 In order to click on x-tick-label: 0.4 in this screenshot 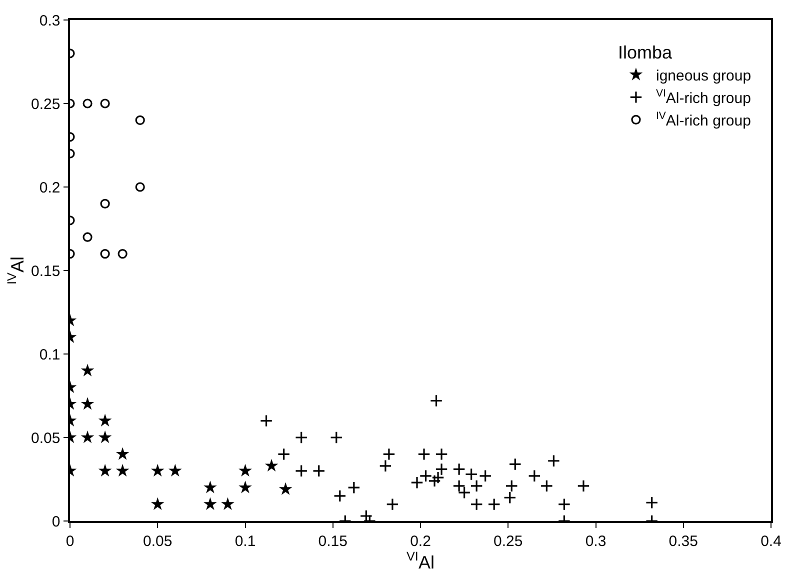, I will do `click(771, 541)`.